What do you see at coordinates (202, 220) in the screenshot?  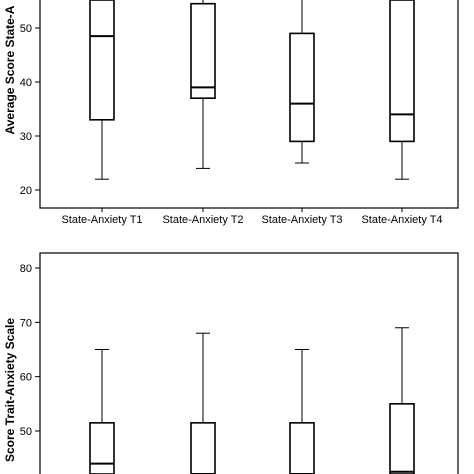 I see `x-tick-label-1-1: State-Anxiety T2` at bounding box center [202, 220].